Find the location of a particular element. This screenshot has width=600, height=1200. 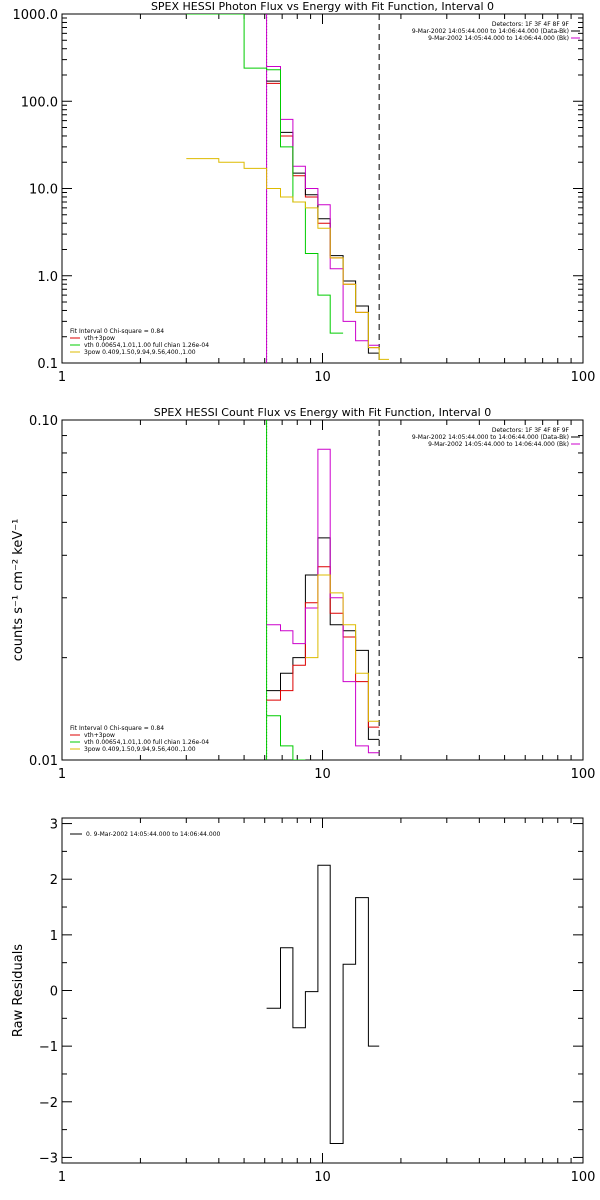

y-tick-label: 10.0 is located at coordinates (43, 190).